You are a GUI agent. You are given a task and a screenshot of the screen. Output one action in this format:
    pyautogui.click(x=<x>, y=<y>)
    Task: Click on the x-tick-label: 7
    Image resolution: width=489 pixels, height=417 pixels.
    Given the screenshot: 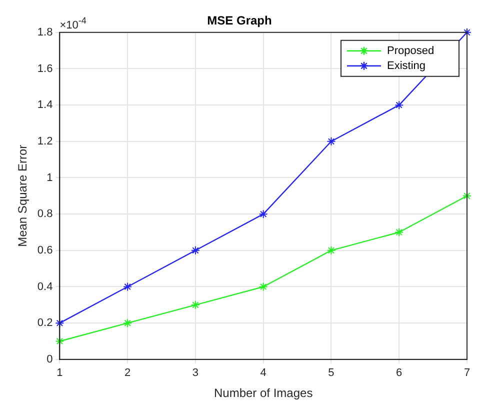 What is the action you would take?
    pyautogui.click(x=467, y=373)
    